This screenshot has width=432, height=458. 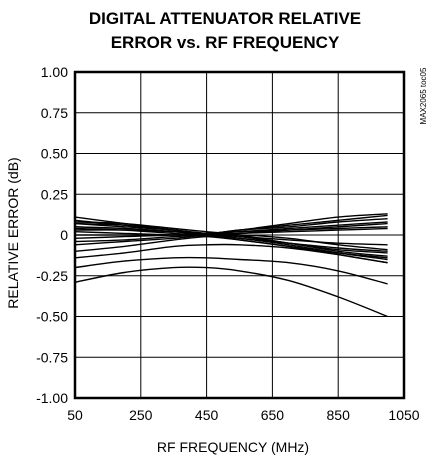 I want to click on y-axis-label: RELATIVE ERROR (dB), so click(x=13, y=232).